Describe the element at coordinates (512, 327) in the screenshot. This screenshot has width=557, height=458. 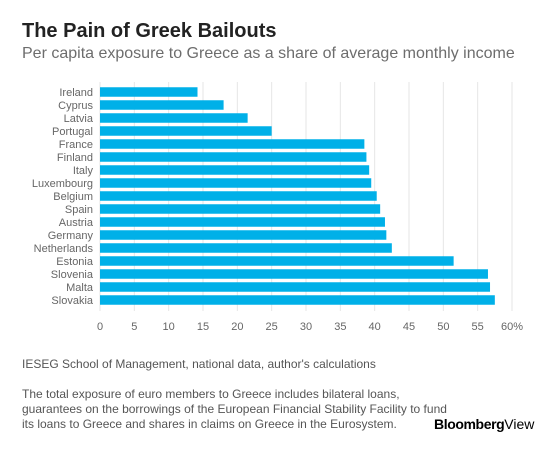
I see `x-tick-label: 60%` at that location.